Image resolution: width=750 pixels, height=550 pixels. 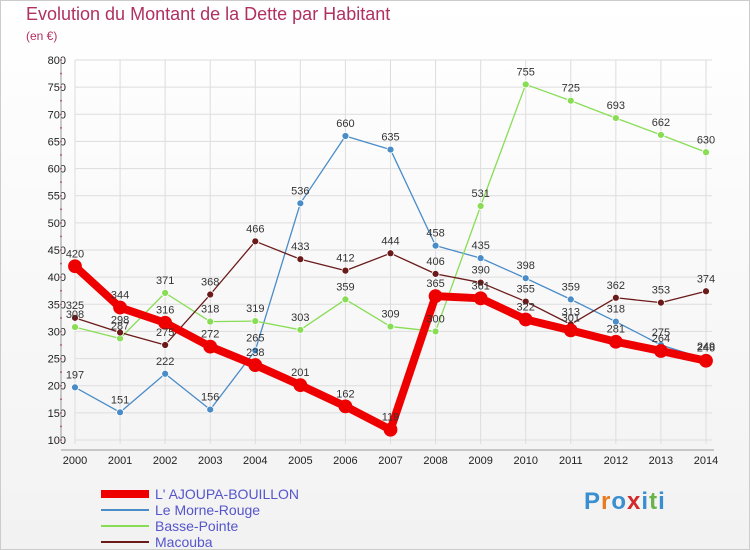 What do you see at coordinates (300, 191) in the screenshot?
I see `data-label: 536` at bounding box center [300, 191].